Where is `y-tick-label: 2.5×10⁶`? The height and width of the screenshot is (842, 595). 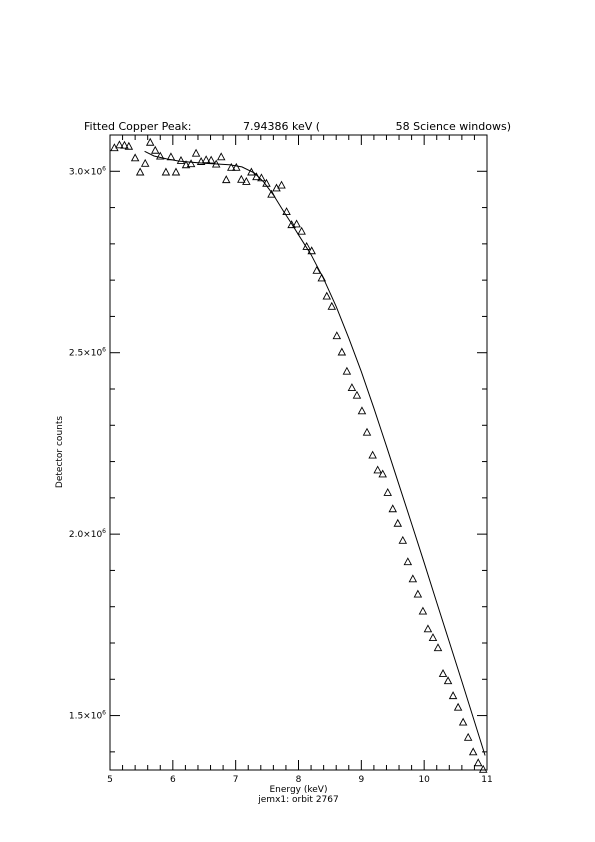
y-tick-label: 2.5×10⁶ is located at coordinates (87, 353).